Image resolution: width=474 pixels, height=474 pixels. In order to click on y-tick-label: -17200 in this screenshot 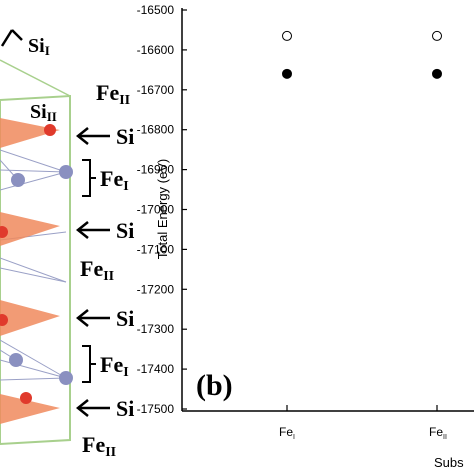, I will do `click(156, 289)`.